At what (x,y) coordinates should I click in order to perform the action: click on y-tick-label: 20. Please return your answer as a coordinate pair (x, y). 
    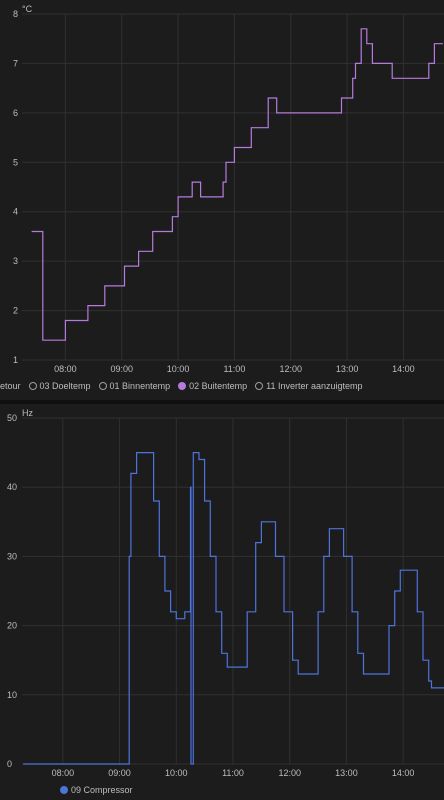
    Looking at the image, I should click on (12, 626).